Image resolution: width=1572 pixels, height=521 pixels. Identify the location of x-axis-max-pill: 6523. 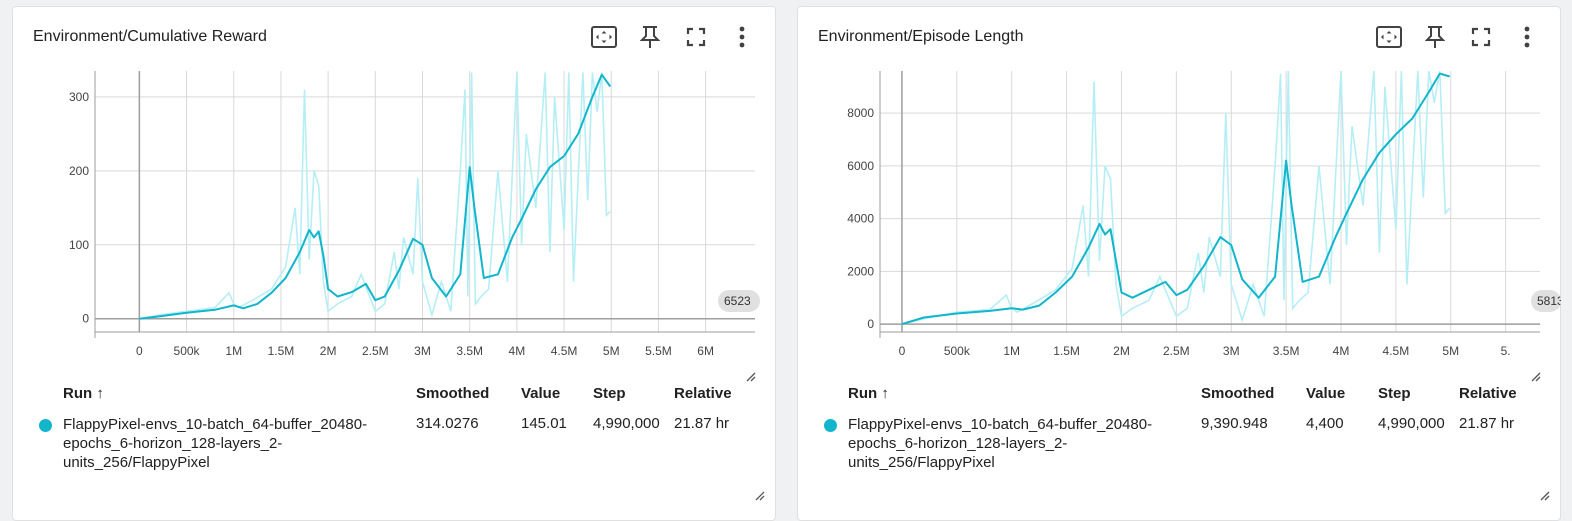
(739, 301).